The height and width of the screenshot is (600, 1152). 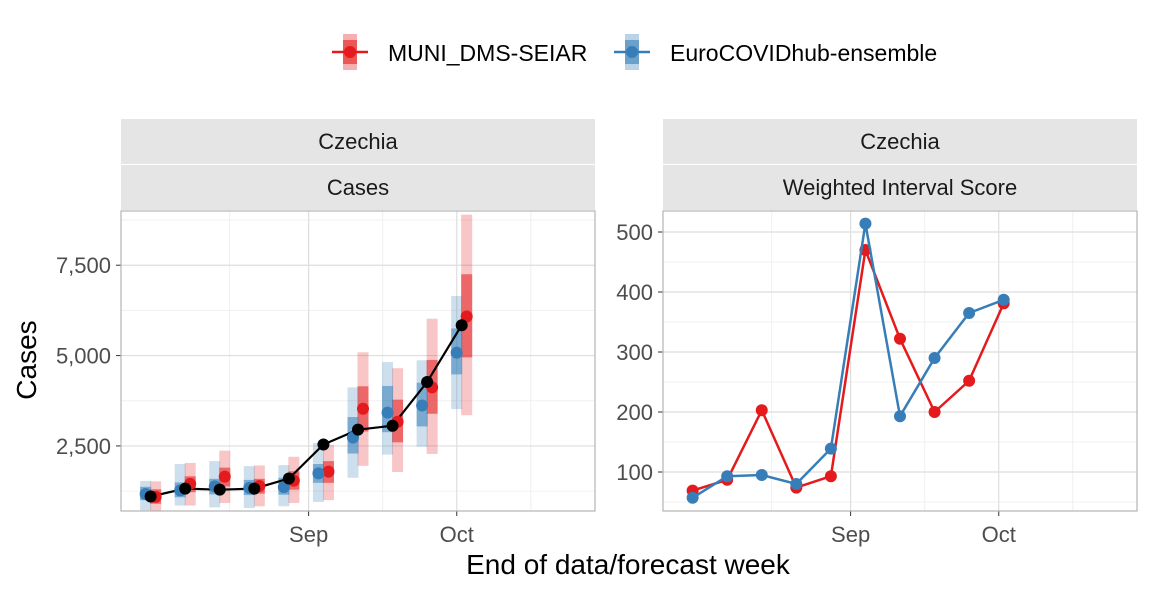 What do you see at coordinates (628, 564) in the screenshot?
I see `x-axis-label: End of data/forecast week` at bounding box center [628, 564].